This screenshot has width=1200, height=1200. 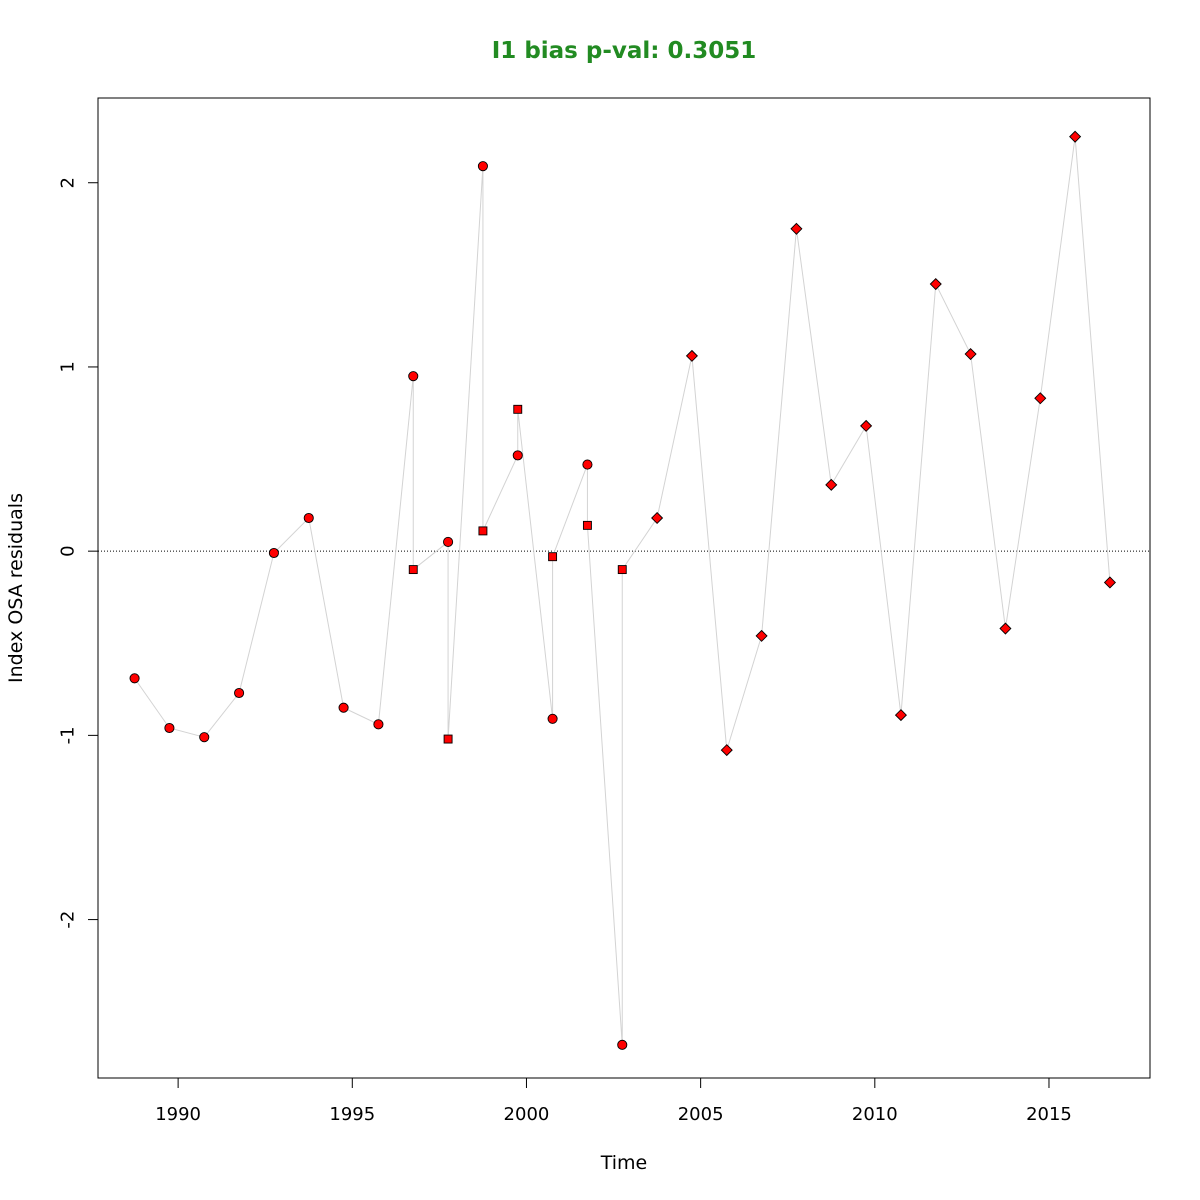 I want to click on y-axis: -2 -1 0 1 2, so click(x=78, y=553).